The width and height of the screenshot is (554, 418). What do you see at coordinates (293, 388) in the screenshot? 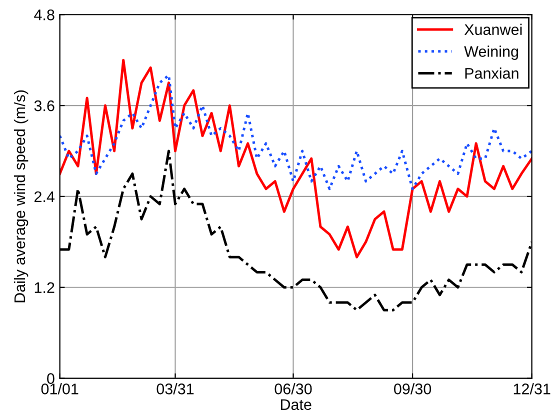
I see `x-tick-label: 06/30` at bounding box center [293, 388].